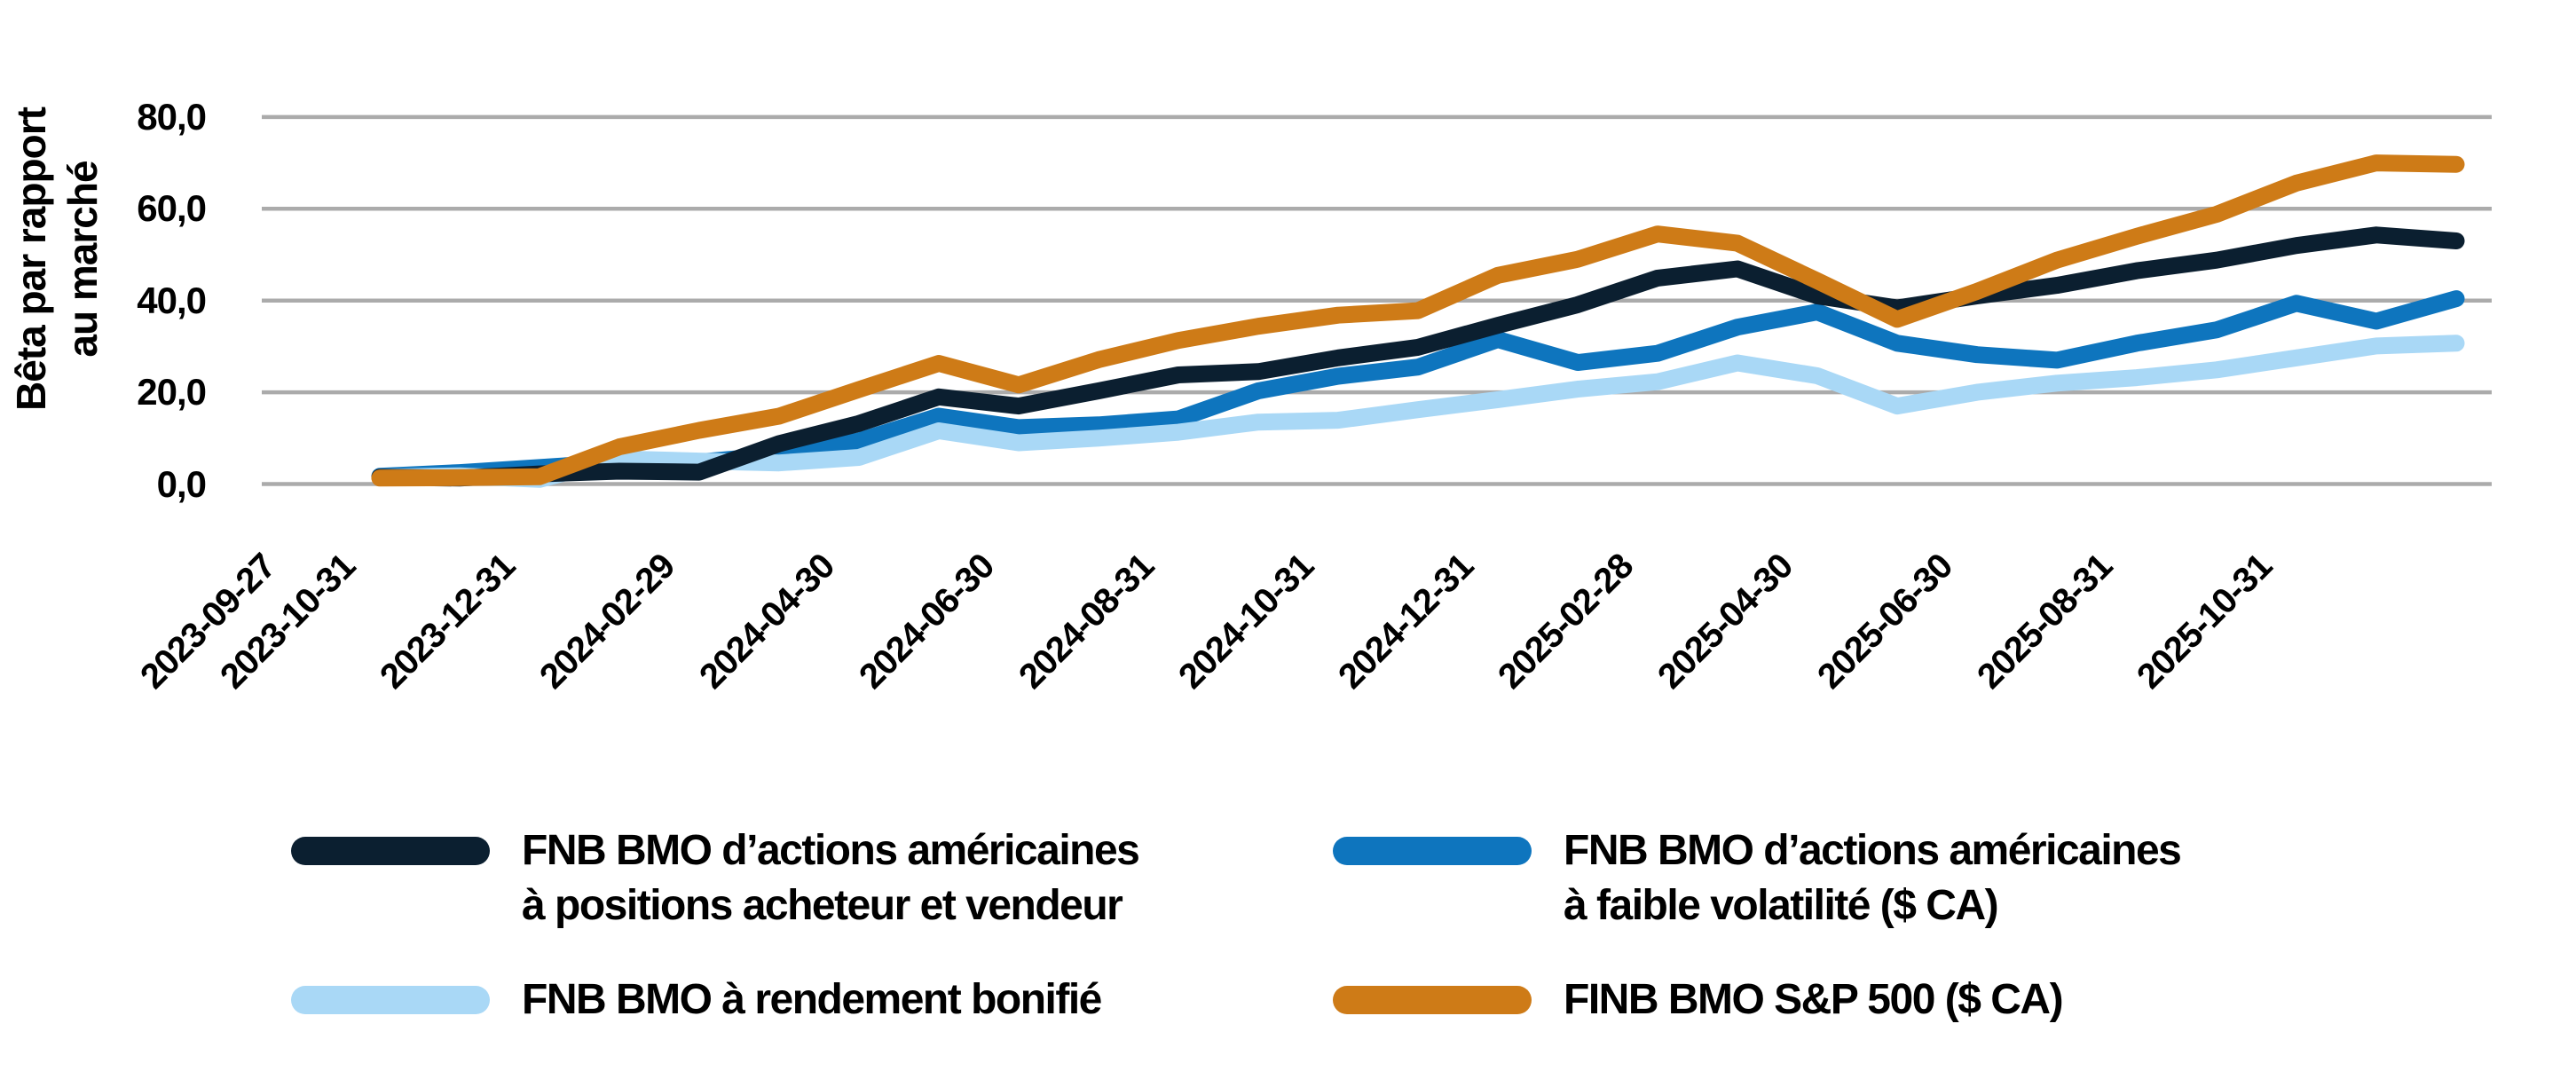 This screenshot has width=2576, height=1079. Describe the element at coordinates (172, 392) in the screenshot. I see `y-tick-label: 20,0` at that location.